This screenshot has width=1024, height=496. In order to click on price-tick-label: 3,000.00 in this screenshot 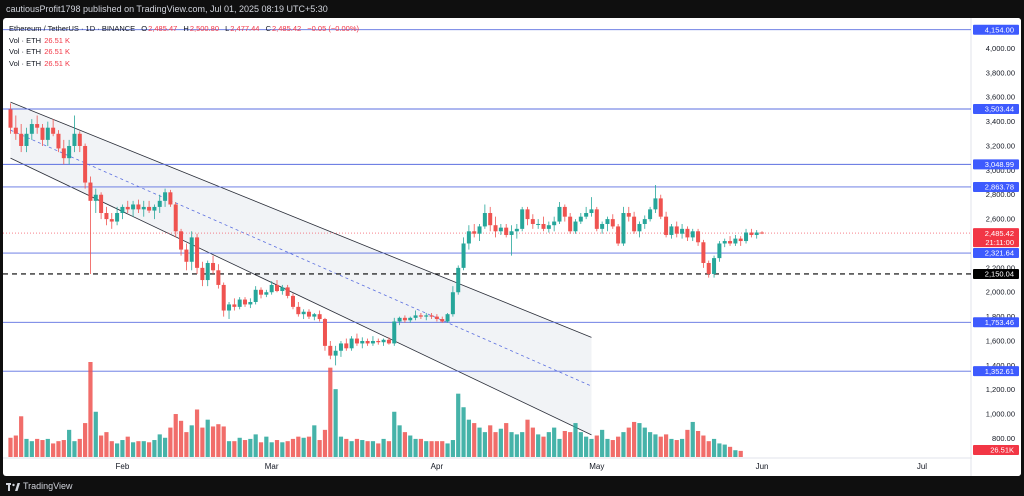, I will do `click(1000, 170)`.